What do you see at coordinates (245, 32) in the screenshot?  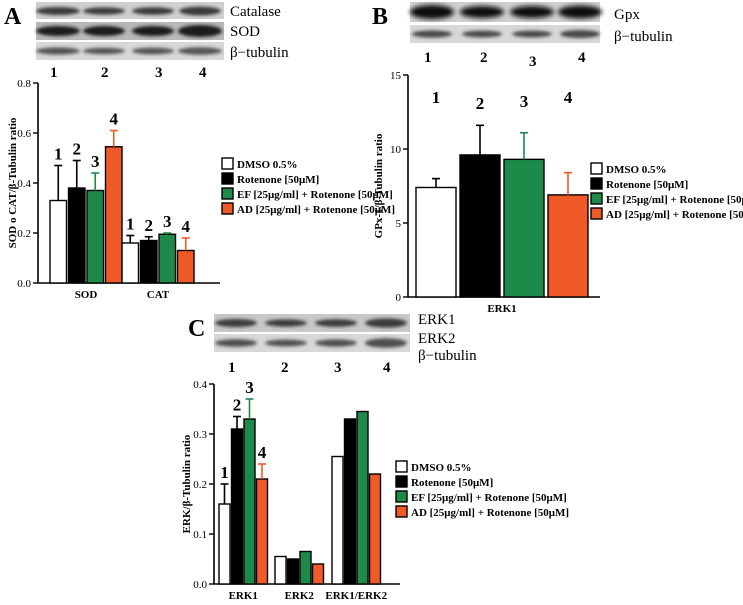 I see `blot-label-a-1: SOD` at bounding box center [245, 32].